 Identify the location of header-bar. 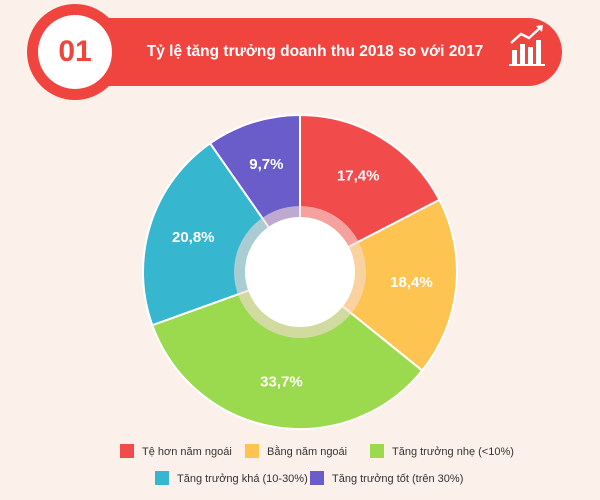
(301, 52).